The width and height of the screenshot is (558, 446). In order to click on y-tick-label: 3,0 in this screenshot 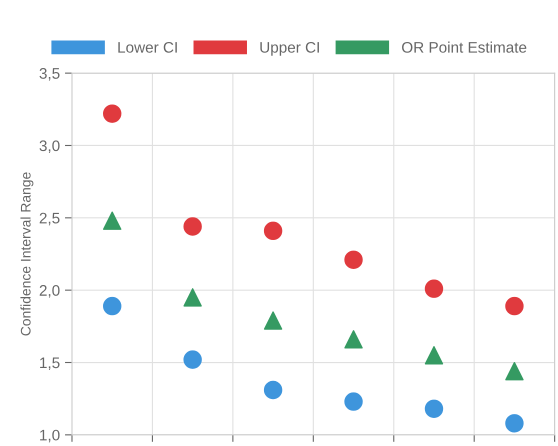, I will do `click(50, 146)`.